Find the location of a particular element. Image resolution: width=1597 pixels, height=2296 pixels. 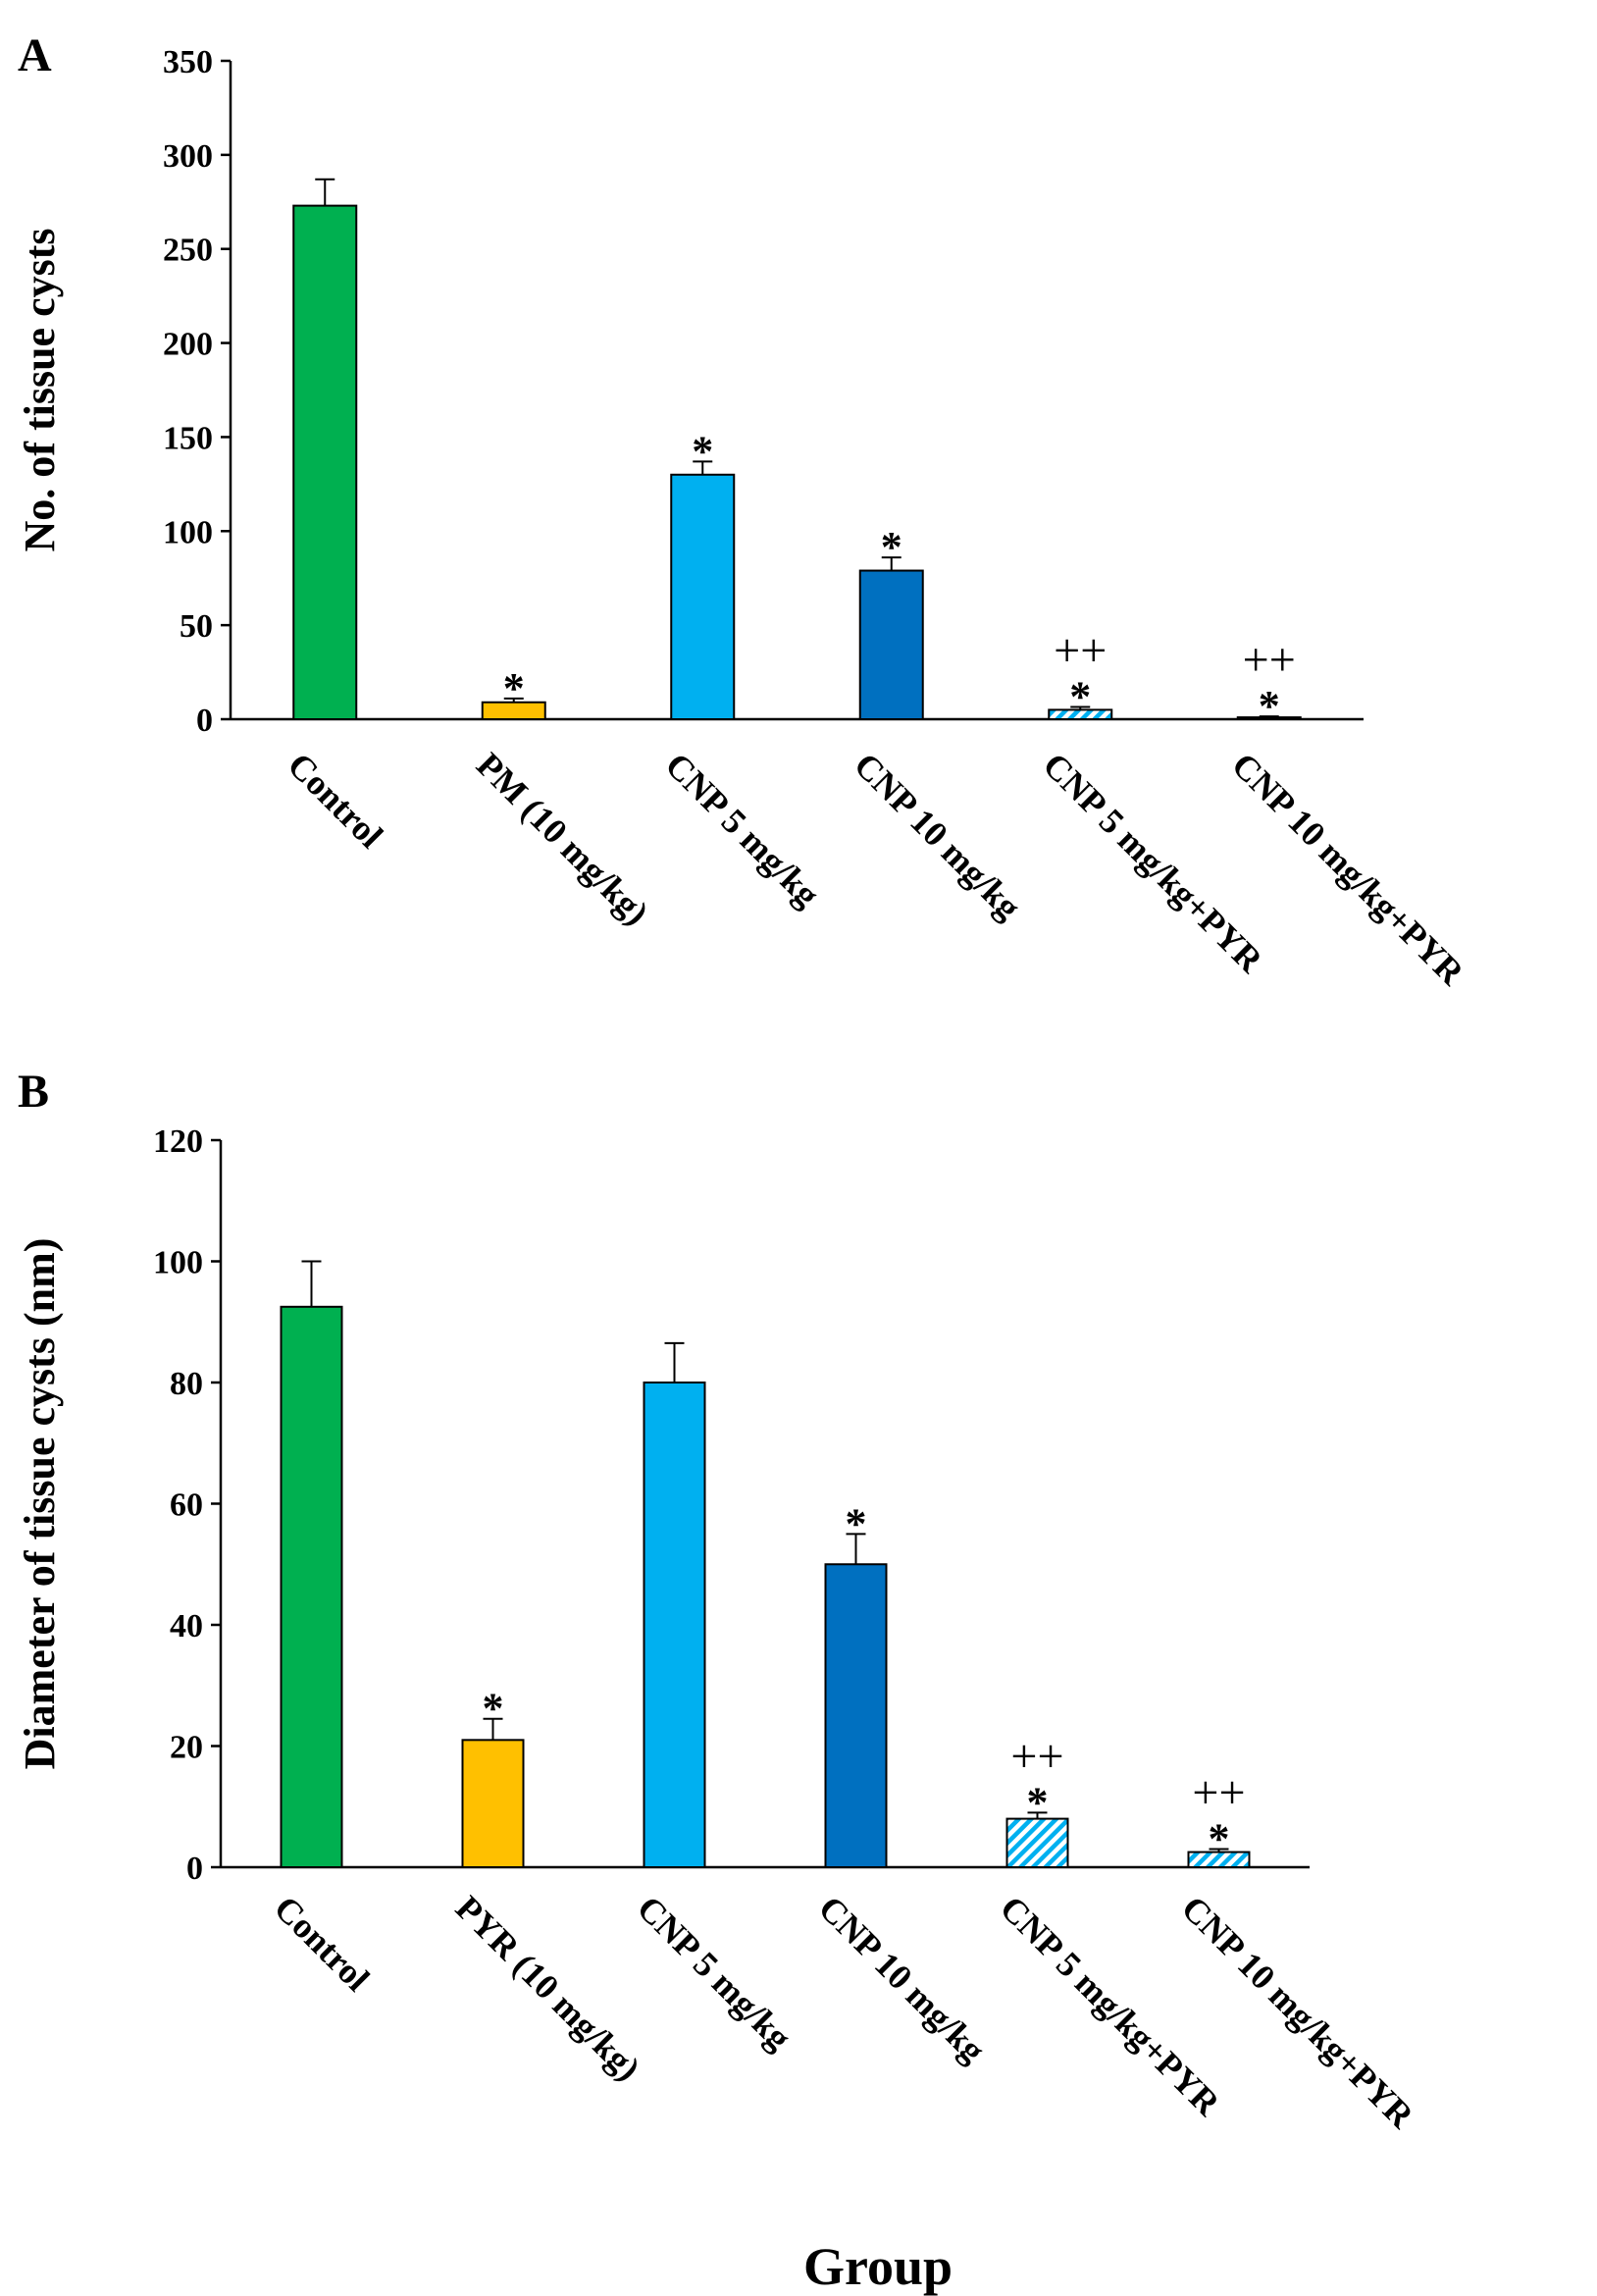

x-axis-title: Group is located at coordinates (878, 2266).